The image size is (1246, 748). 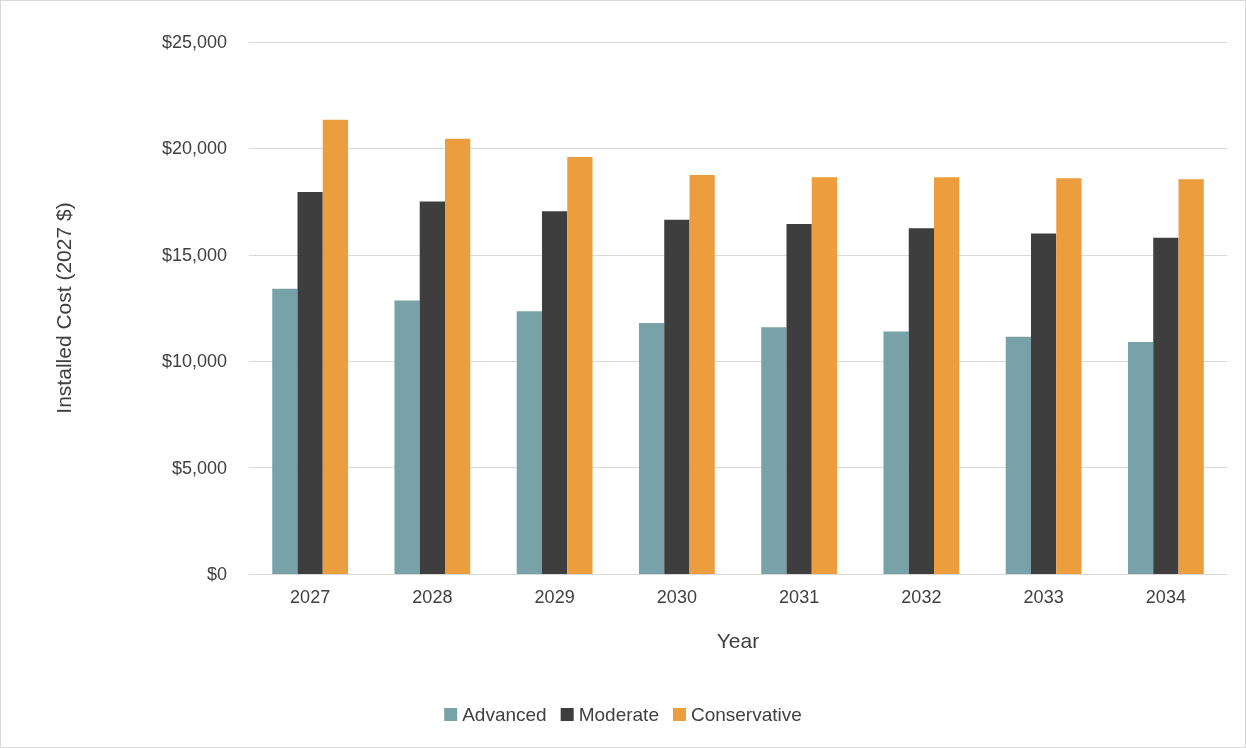 I want to click on x-tick-label: 2028, so click(x=432, y=597).